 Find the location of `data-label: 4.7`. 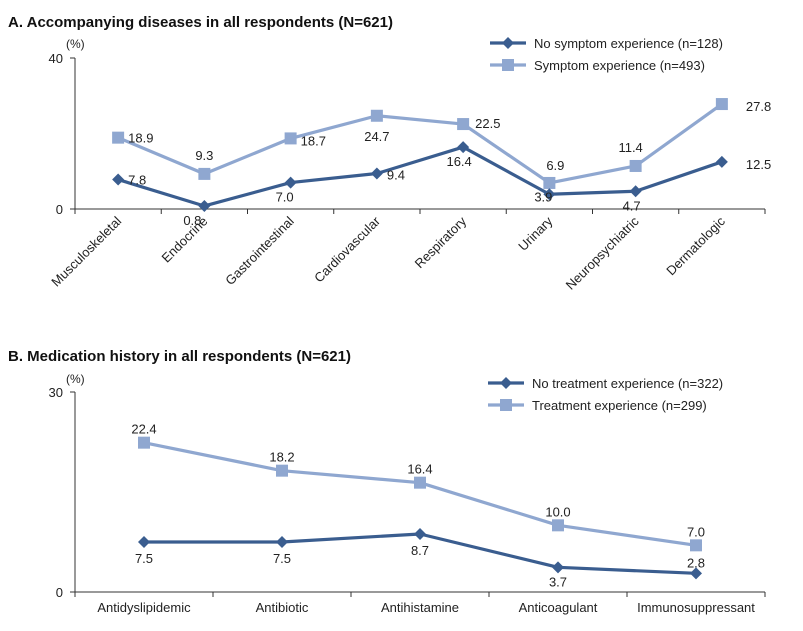

data-label: 4.7 is located at coordinates (632, 205).